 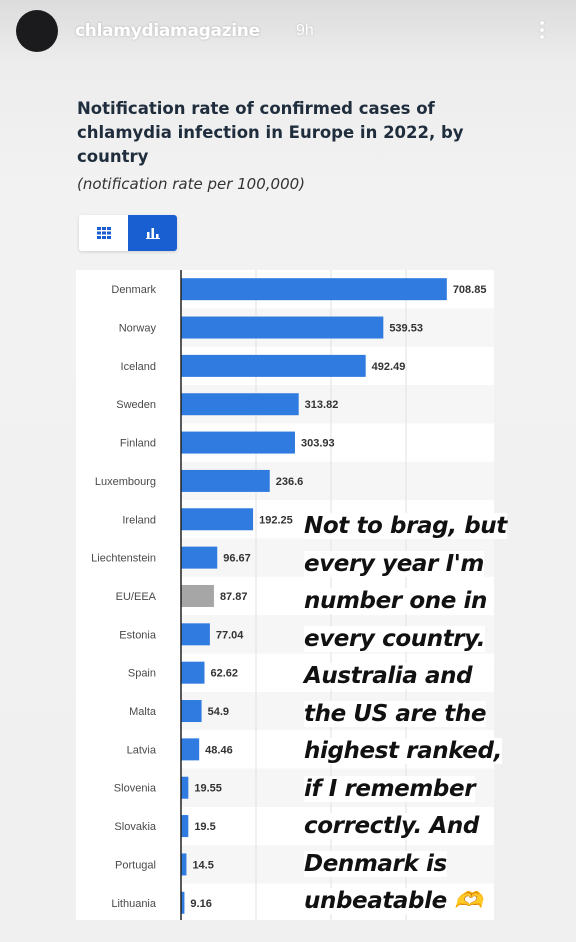 I want to click on value-label: 77.04, so click(x=230, y=635).